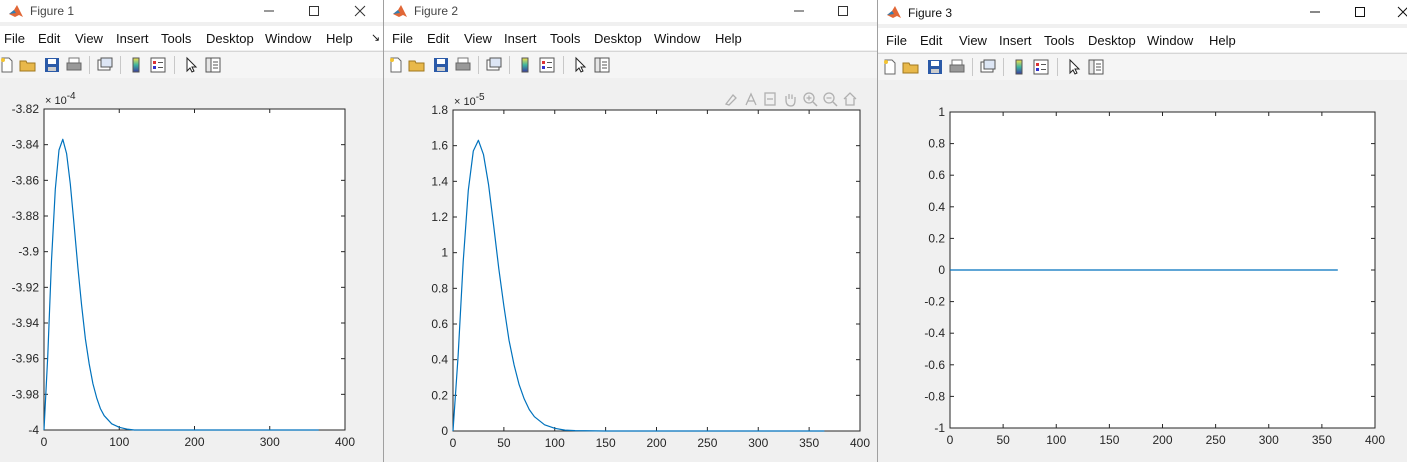 Image resolution: width=1407 pixels, height=462 pixels. What do you see at coordinates (119, 442) in the screenshot?
I see `x-tick-label: 100` at bounding box center [119, 442].